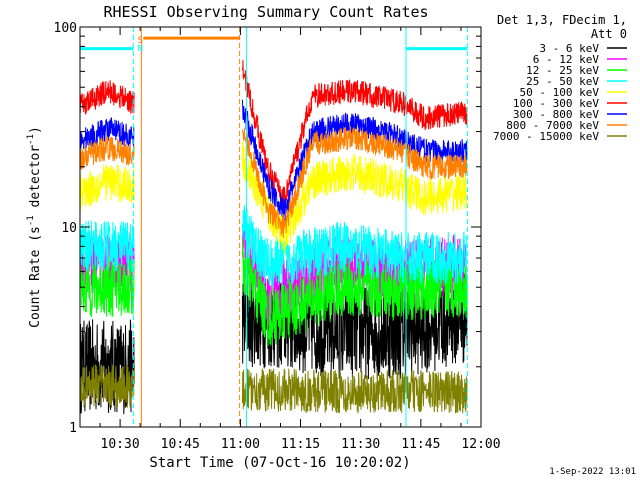 This screenshot has height=480, width=640. Describe the element at coordinates (31, 220) in the screenshot. I see `y-label-exp-1: -1` at that location.